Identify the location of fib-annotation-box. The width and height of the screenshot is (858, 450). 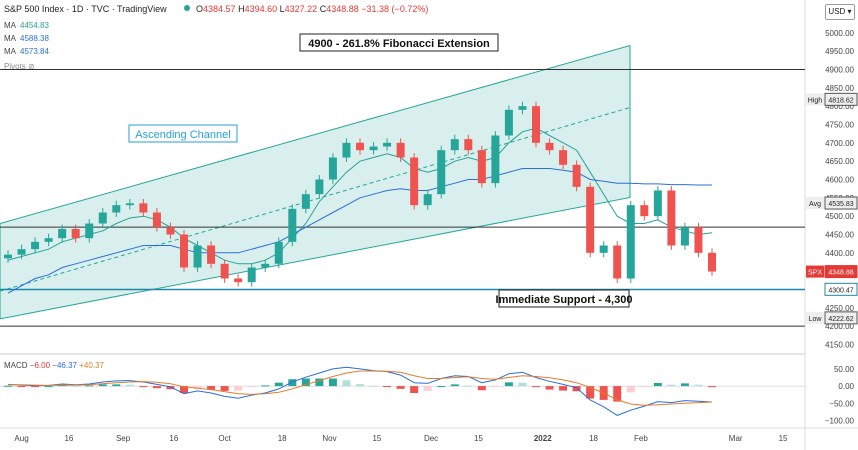
(399, 42).